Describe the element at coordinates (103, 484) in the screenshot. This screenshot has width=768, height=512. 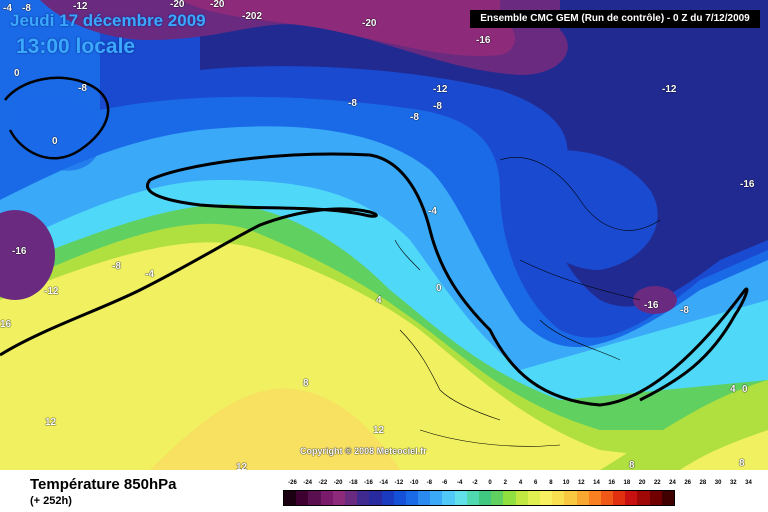
I see `map-title: Température 850hPa` at that location.